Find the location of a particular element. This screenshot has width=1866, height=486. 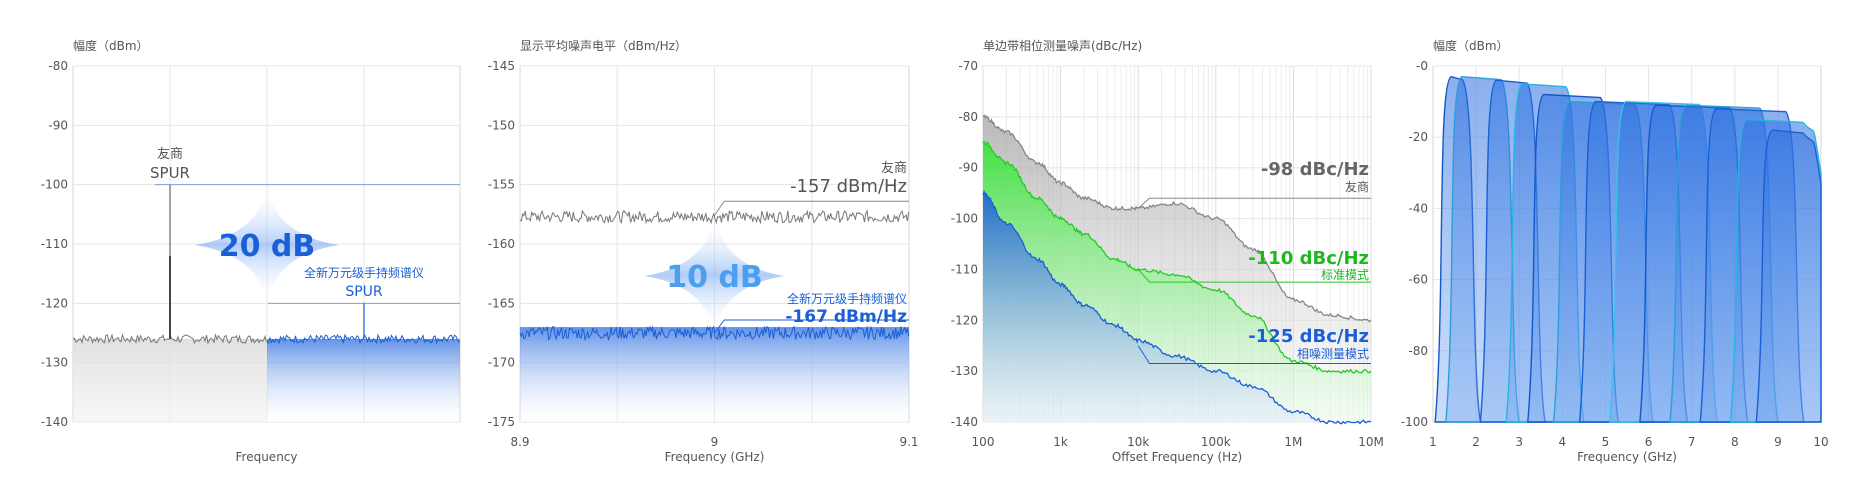

delta-label: 10 dB is located at coordinates (714, 277).